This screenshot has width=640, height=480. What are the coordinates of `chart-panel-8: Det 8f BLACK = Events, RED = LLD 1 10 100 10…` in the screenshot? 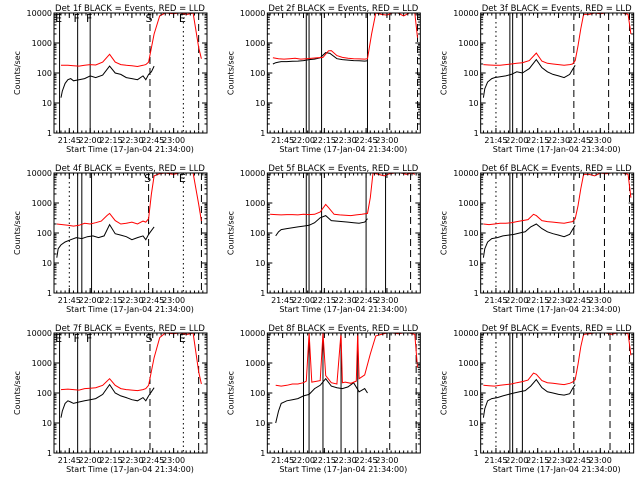 It's located at (323, 399).